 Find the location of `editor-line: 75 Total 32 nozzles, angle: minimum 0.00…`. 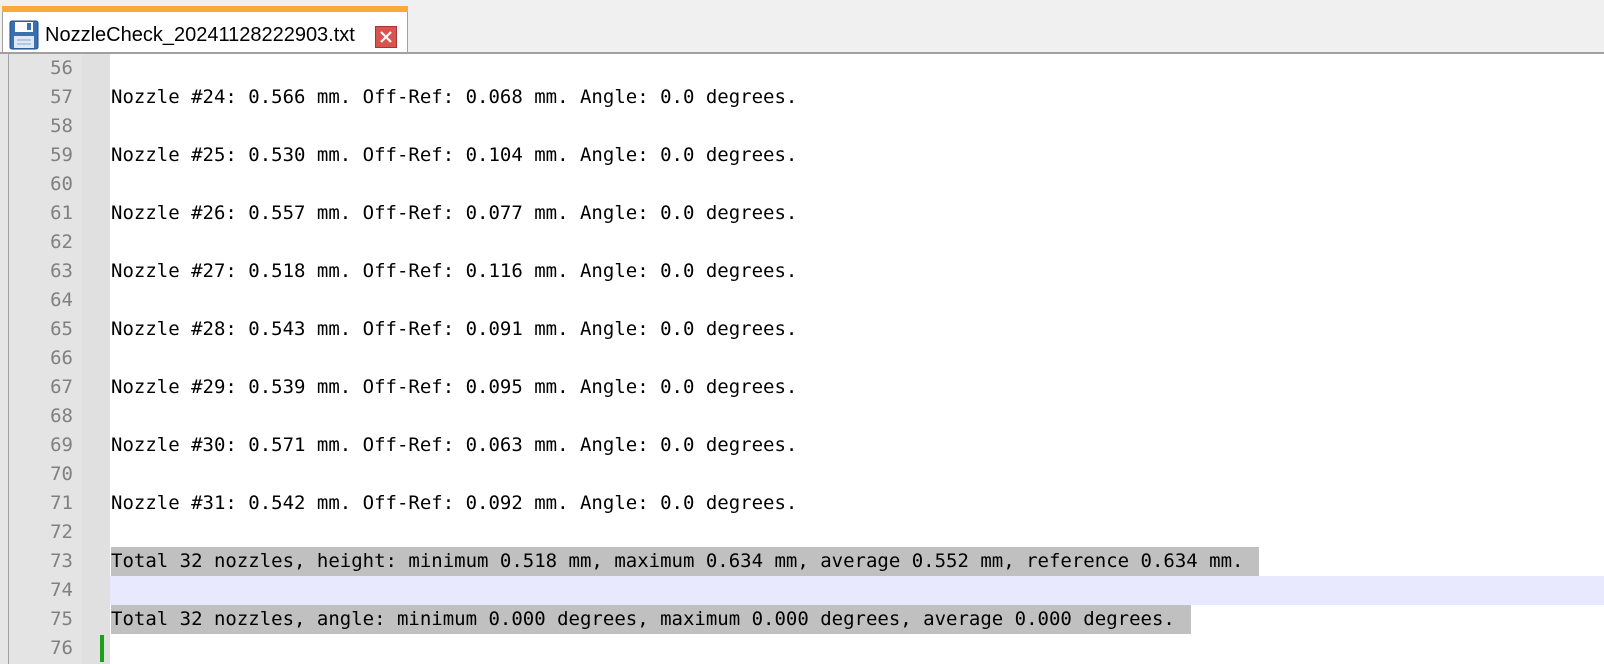

editor-line: 75 Total 32 nozzles, angle: minimum 0.00… is located at coordinates (802, 619).